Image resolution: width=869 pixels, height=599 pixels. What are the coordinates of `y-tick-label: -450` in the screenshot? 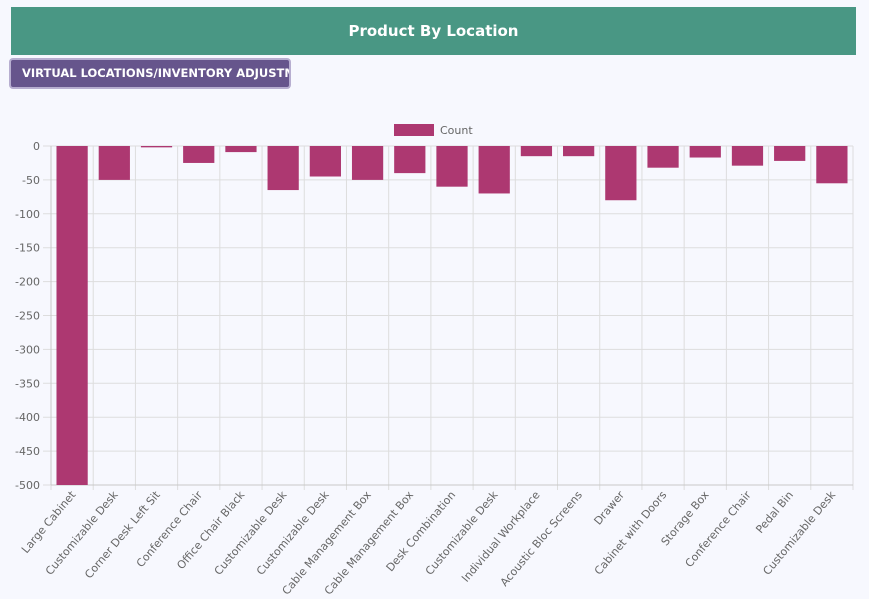 It's located at (27, 451).